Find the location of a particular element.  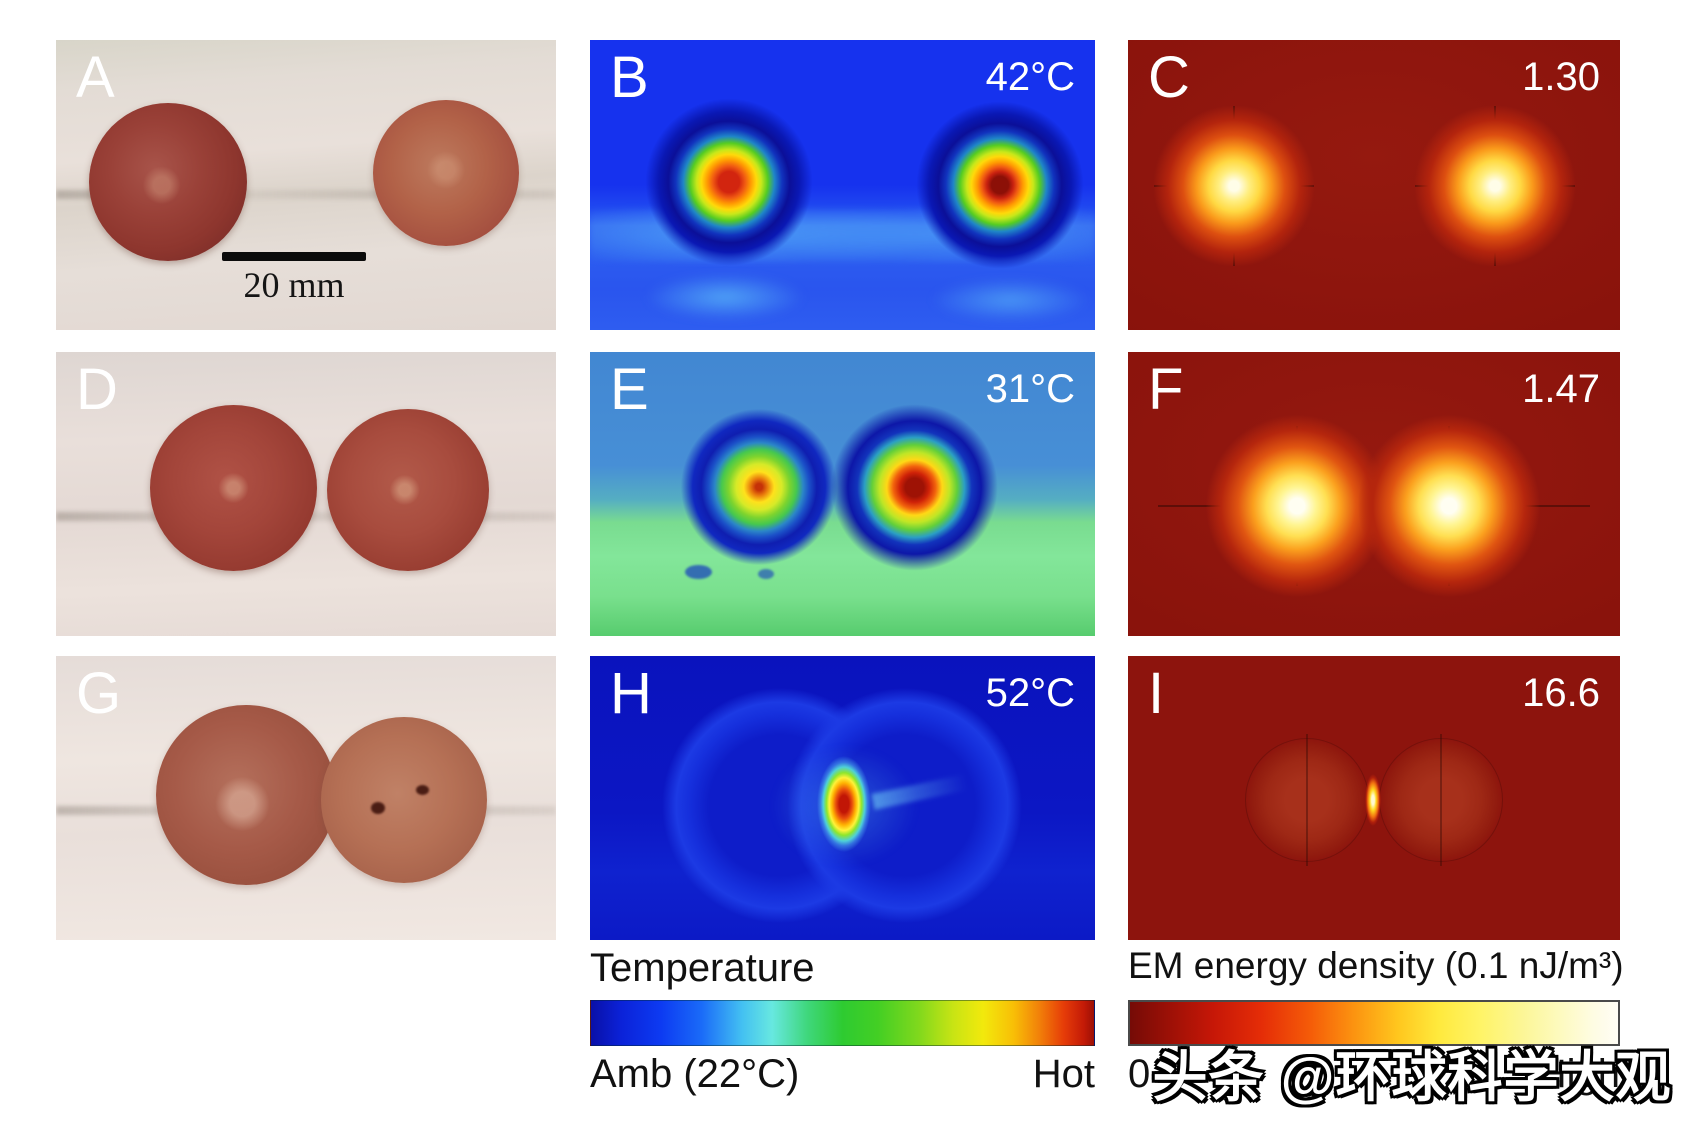

thermal-reflection-left is located at coordinates (725, 297).